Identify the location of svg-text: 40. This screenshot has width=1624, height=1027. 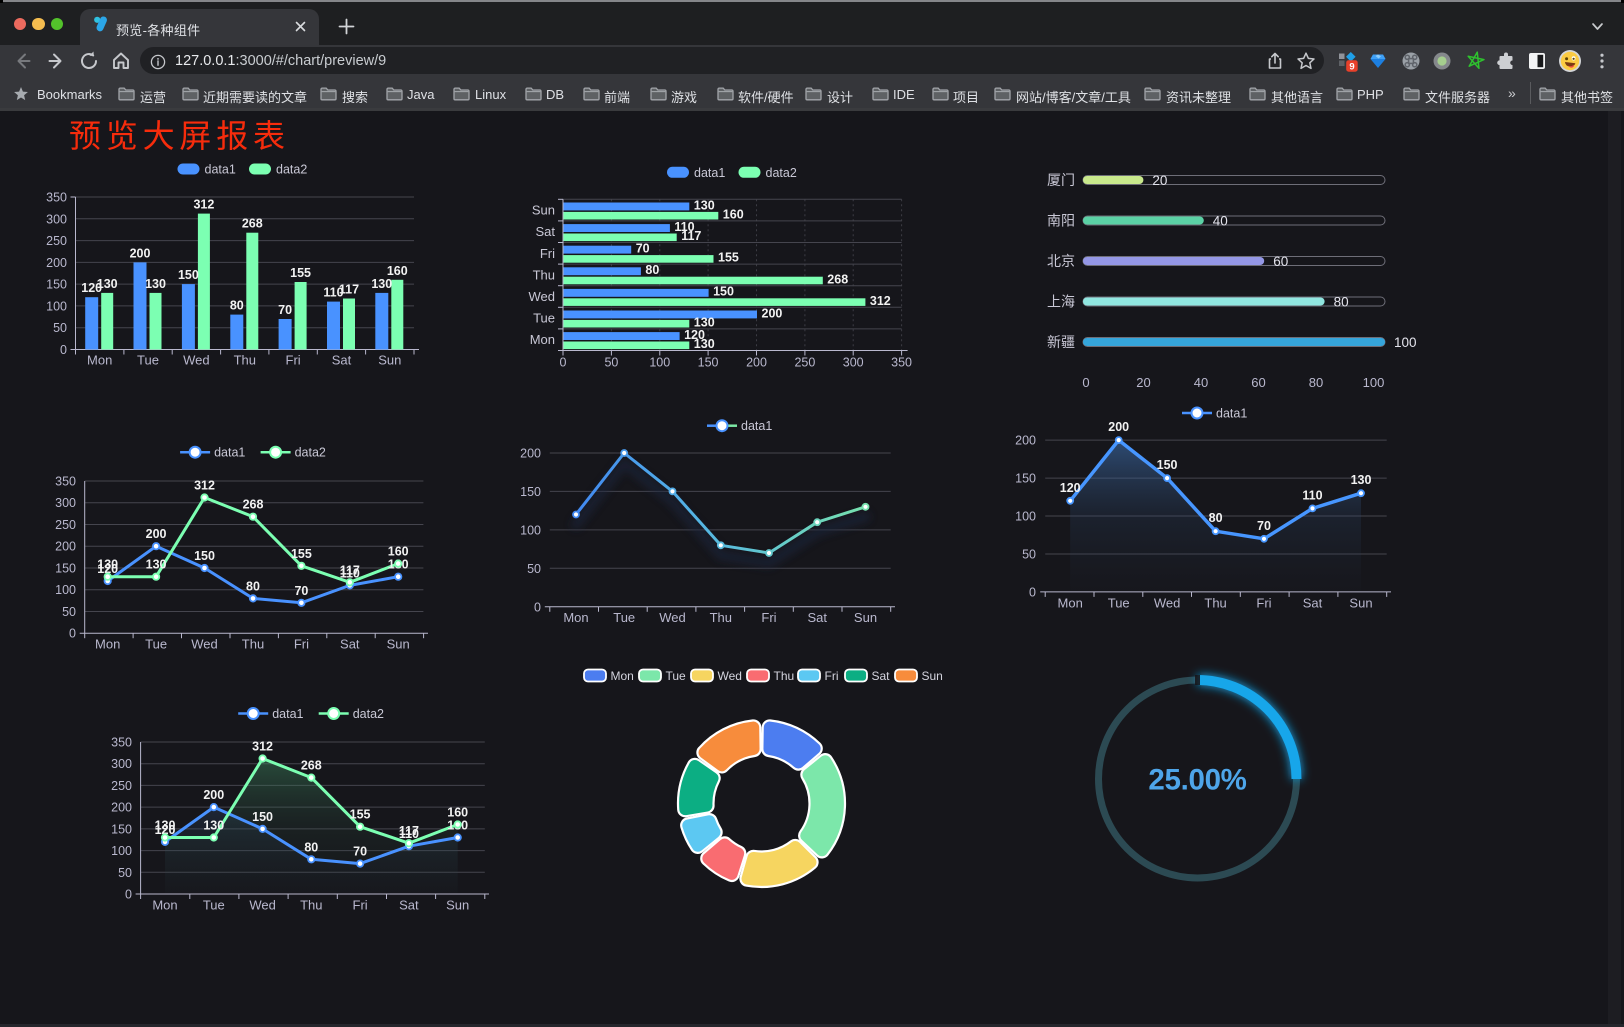
(1201, 382).